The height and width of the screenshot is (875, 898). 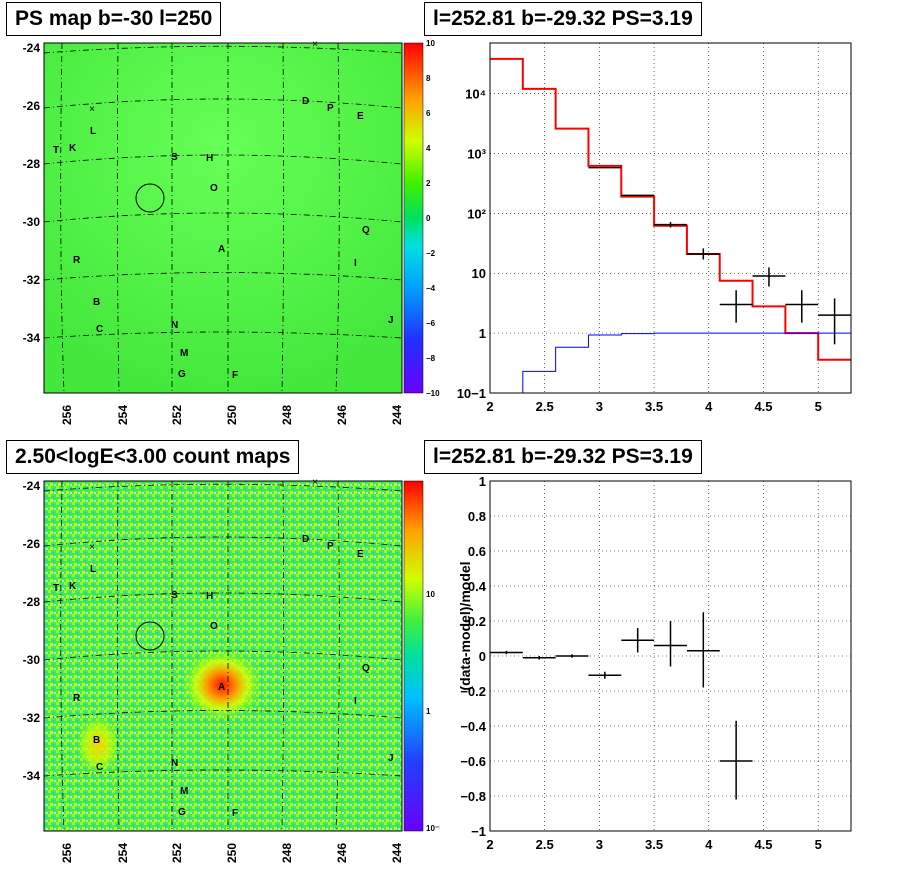 I want to click on ps-map-title: PS map b=-30 l=250, so click(x=114, y=19).